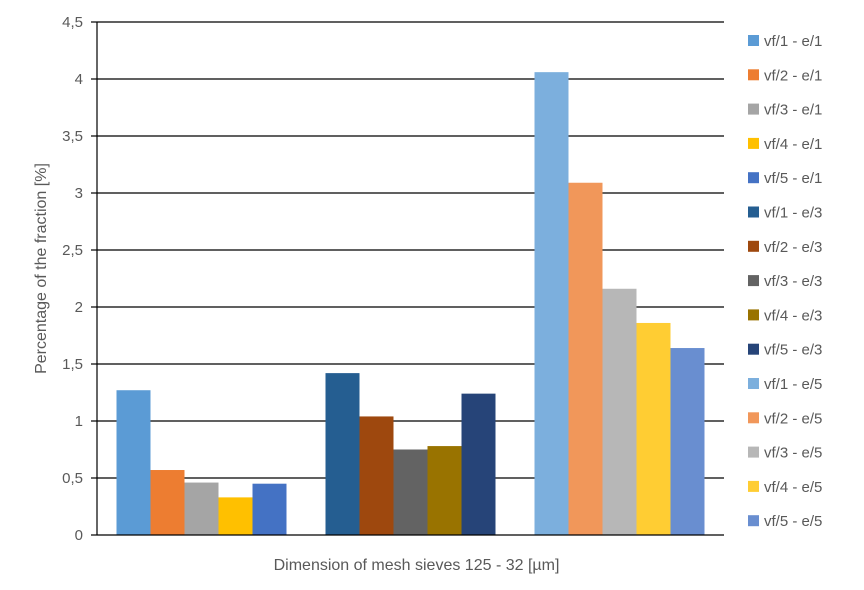  I want to click on legend-label: vf/4 - e/5, so click(793, 487).